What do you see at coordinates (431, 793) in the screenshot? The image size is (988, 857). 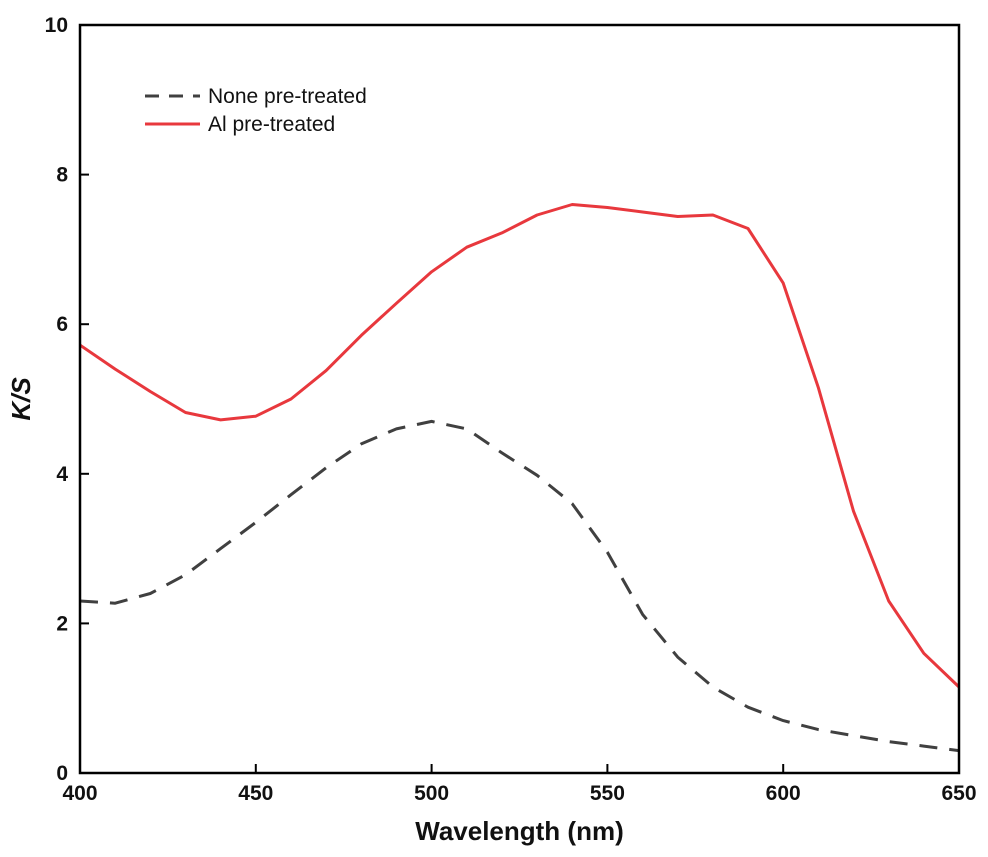 I see `x-tick-label: 500` at bounding box center [431, 793].